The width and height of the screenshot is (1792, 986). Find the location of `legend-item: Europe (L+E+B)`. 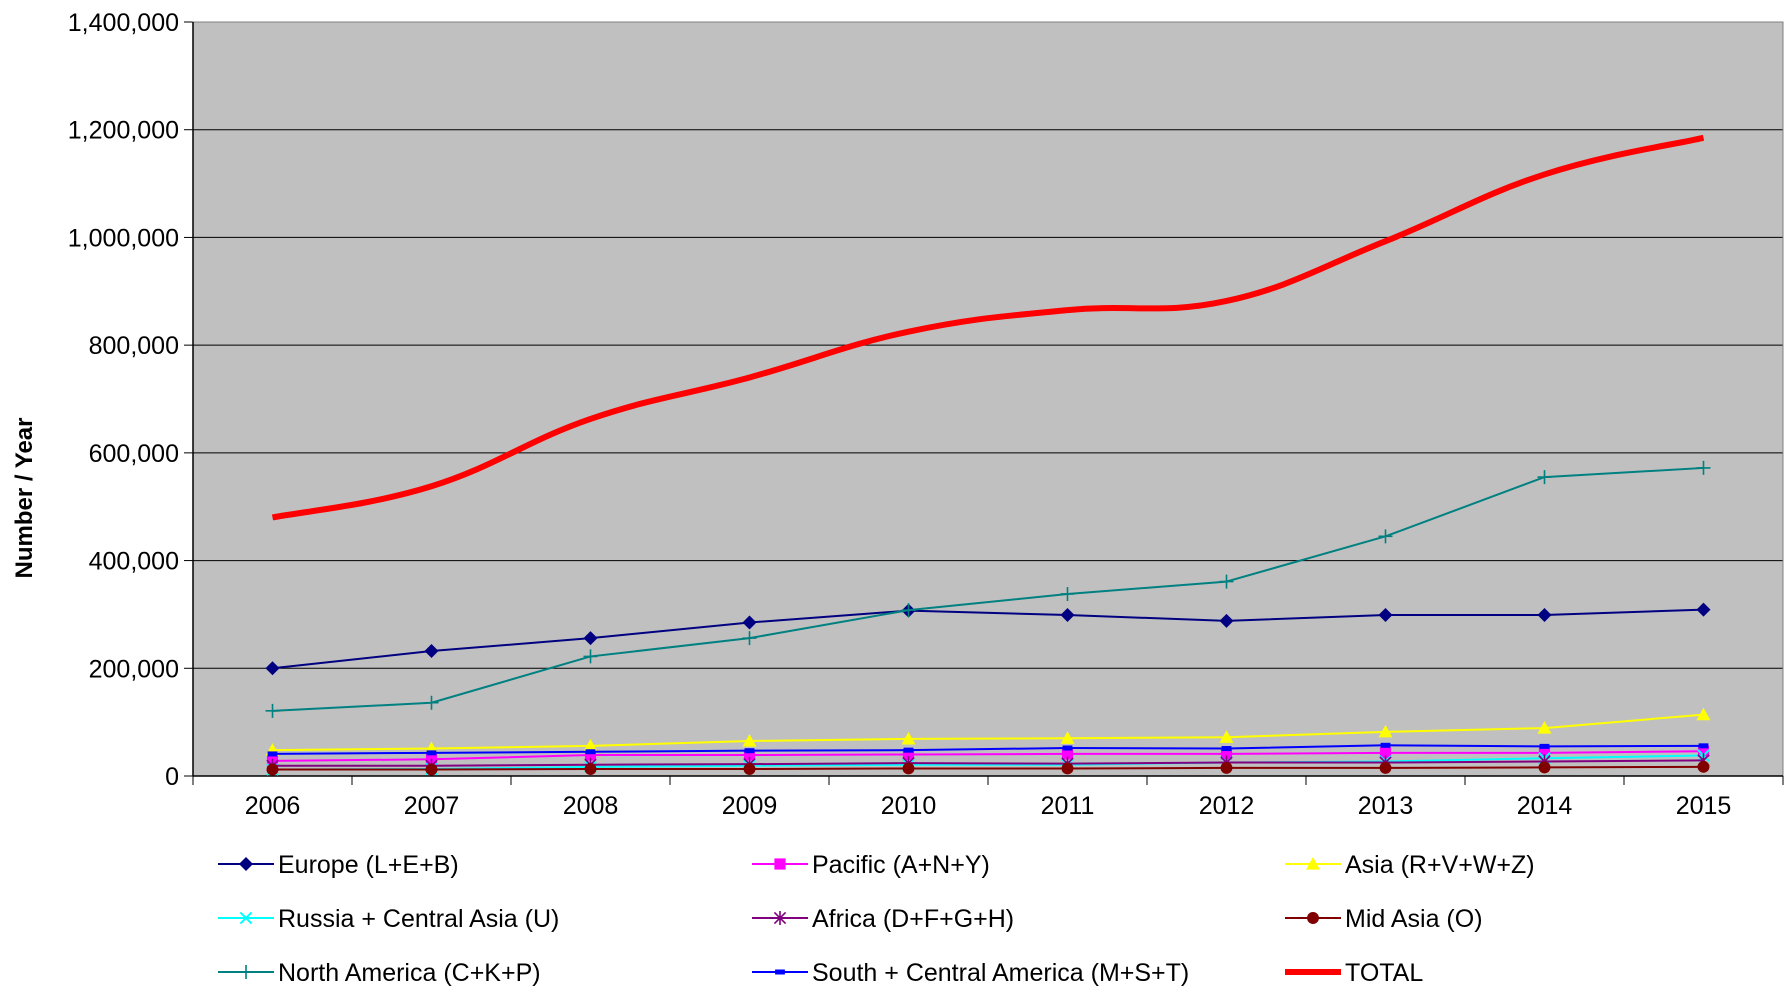

legend-item: Europe (L+E+B) is located at coordinates (338, 865).